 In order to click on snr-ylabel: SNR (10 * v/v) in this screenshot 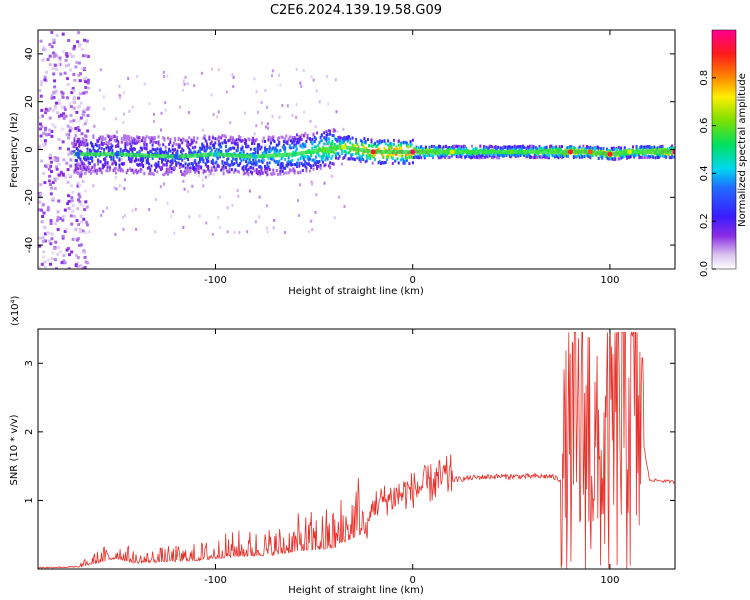, I will do `click(14, 449)`.